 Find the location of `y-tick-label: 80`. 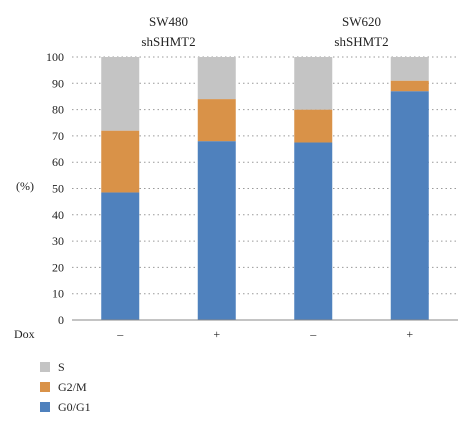

y-tick-label: 80 is located at coordinates (58, 110).